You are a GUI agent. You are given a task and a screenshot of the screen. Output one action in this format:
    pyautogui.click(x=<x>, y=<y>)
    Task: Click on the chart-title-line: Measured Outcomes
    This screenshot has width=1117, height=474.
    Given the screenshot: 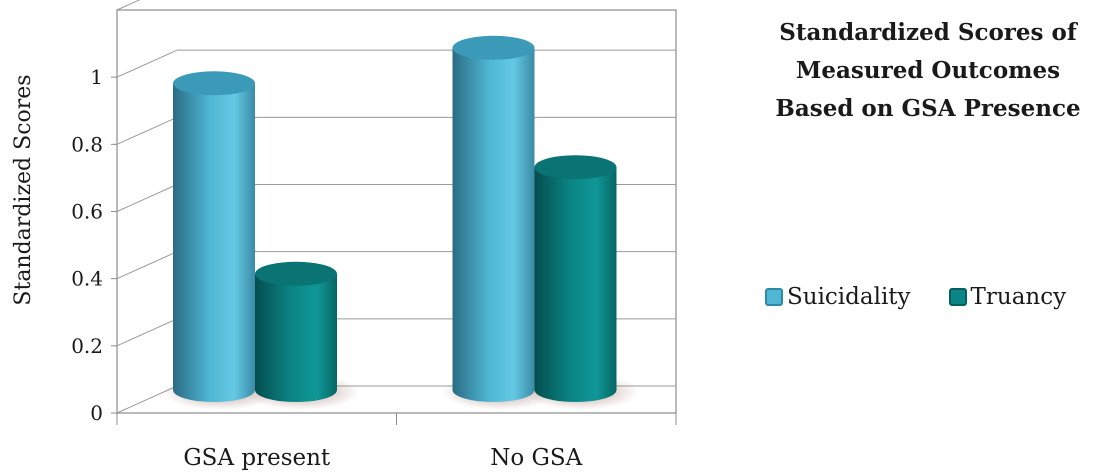 What is the action you would take?
    pyautogui.click(x=928, y=70)
    